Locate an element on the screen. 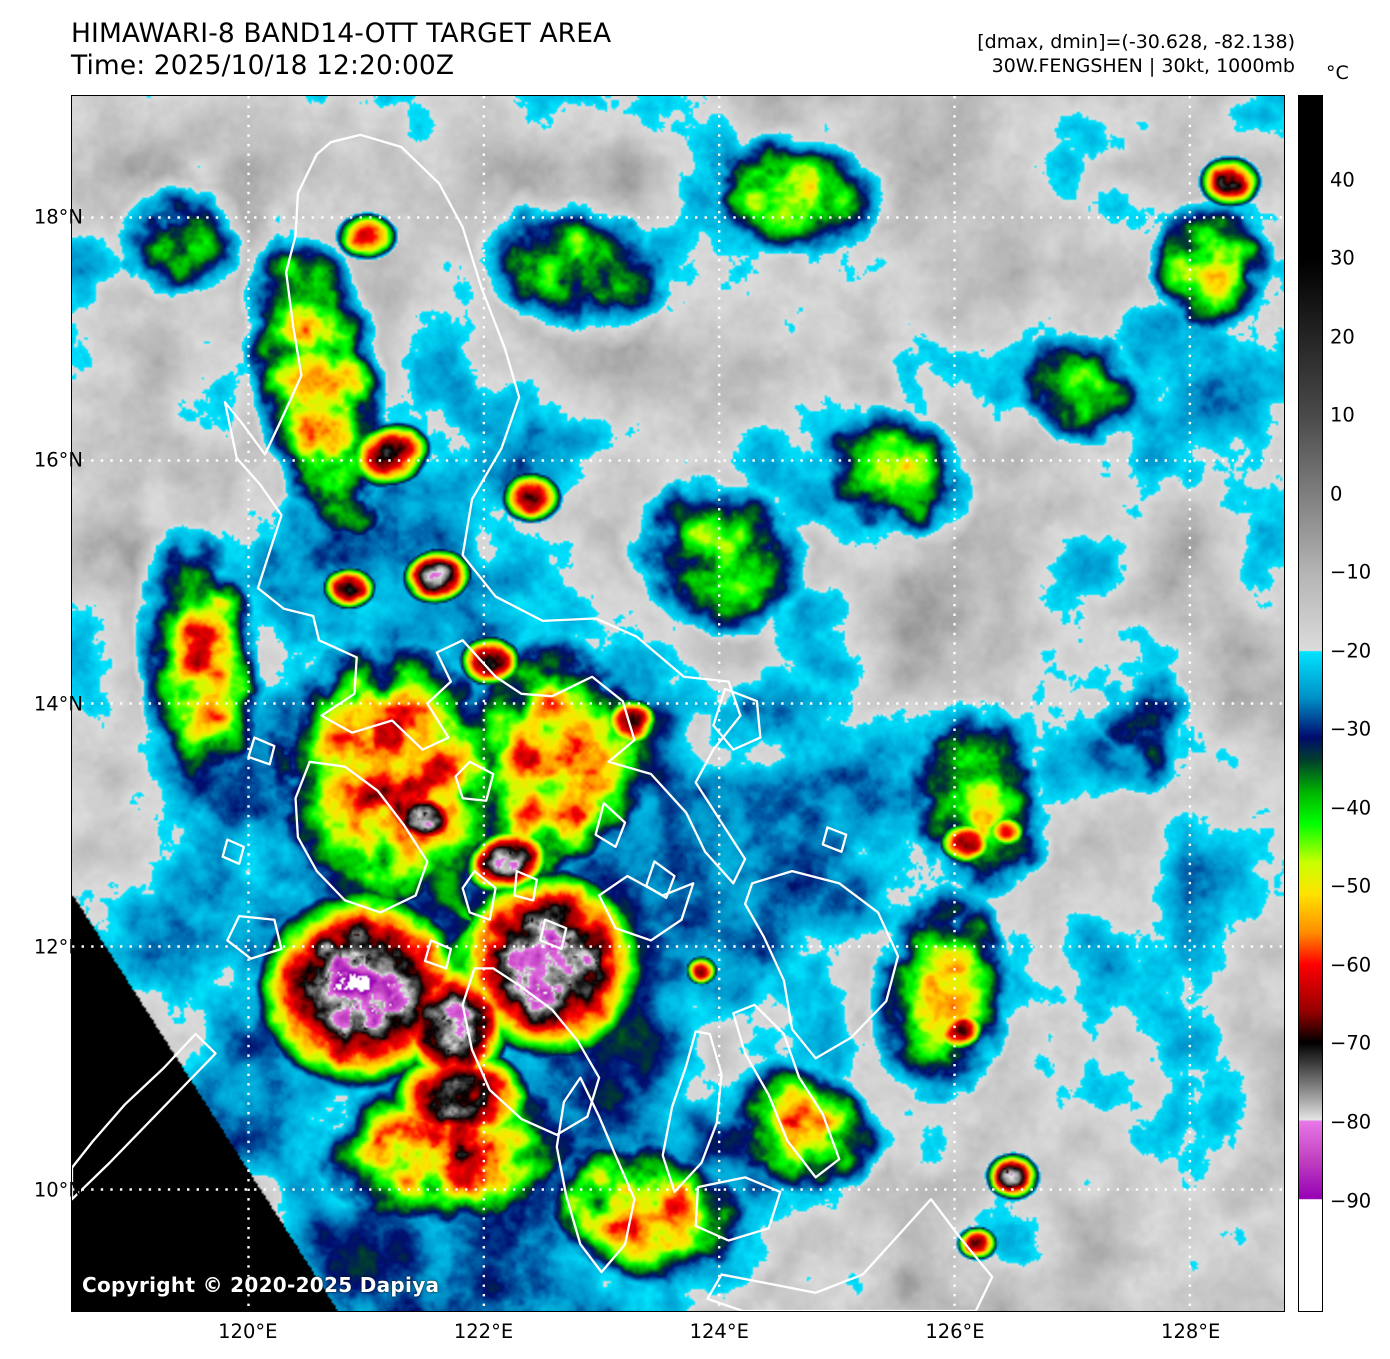 Image resolution: width=1390 pixels, height=1359 pixels. copyright-text: Copyright © 2020-2025 Dapiya is located at coordinates (261, 1285).